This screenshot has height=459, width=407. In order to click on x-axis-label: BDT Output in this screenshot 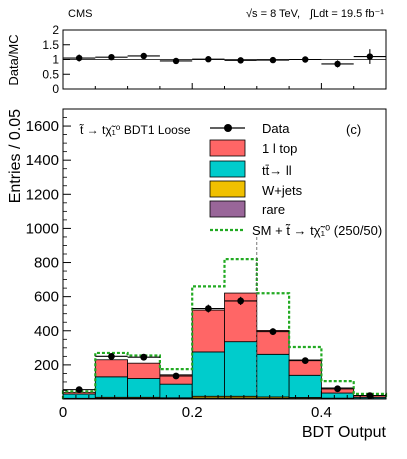, I will do `click(344, 432)`.